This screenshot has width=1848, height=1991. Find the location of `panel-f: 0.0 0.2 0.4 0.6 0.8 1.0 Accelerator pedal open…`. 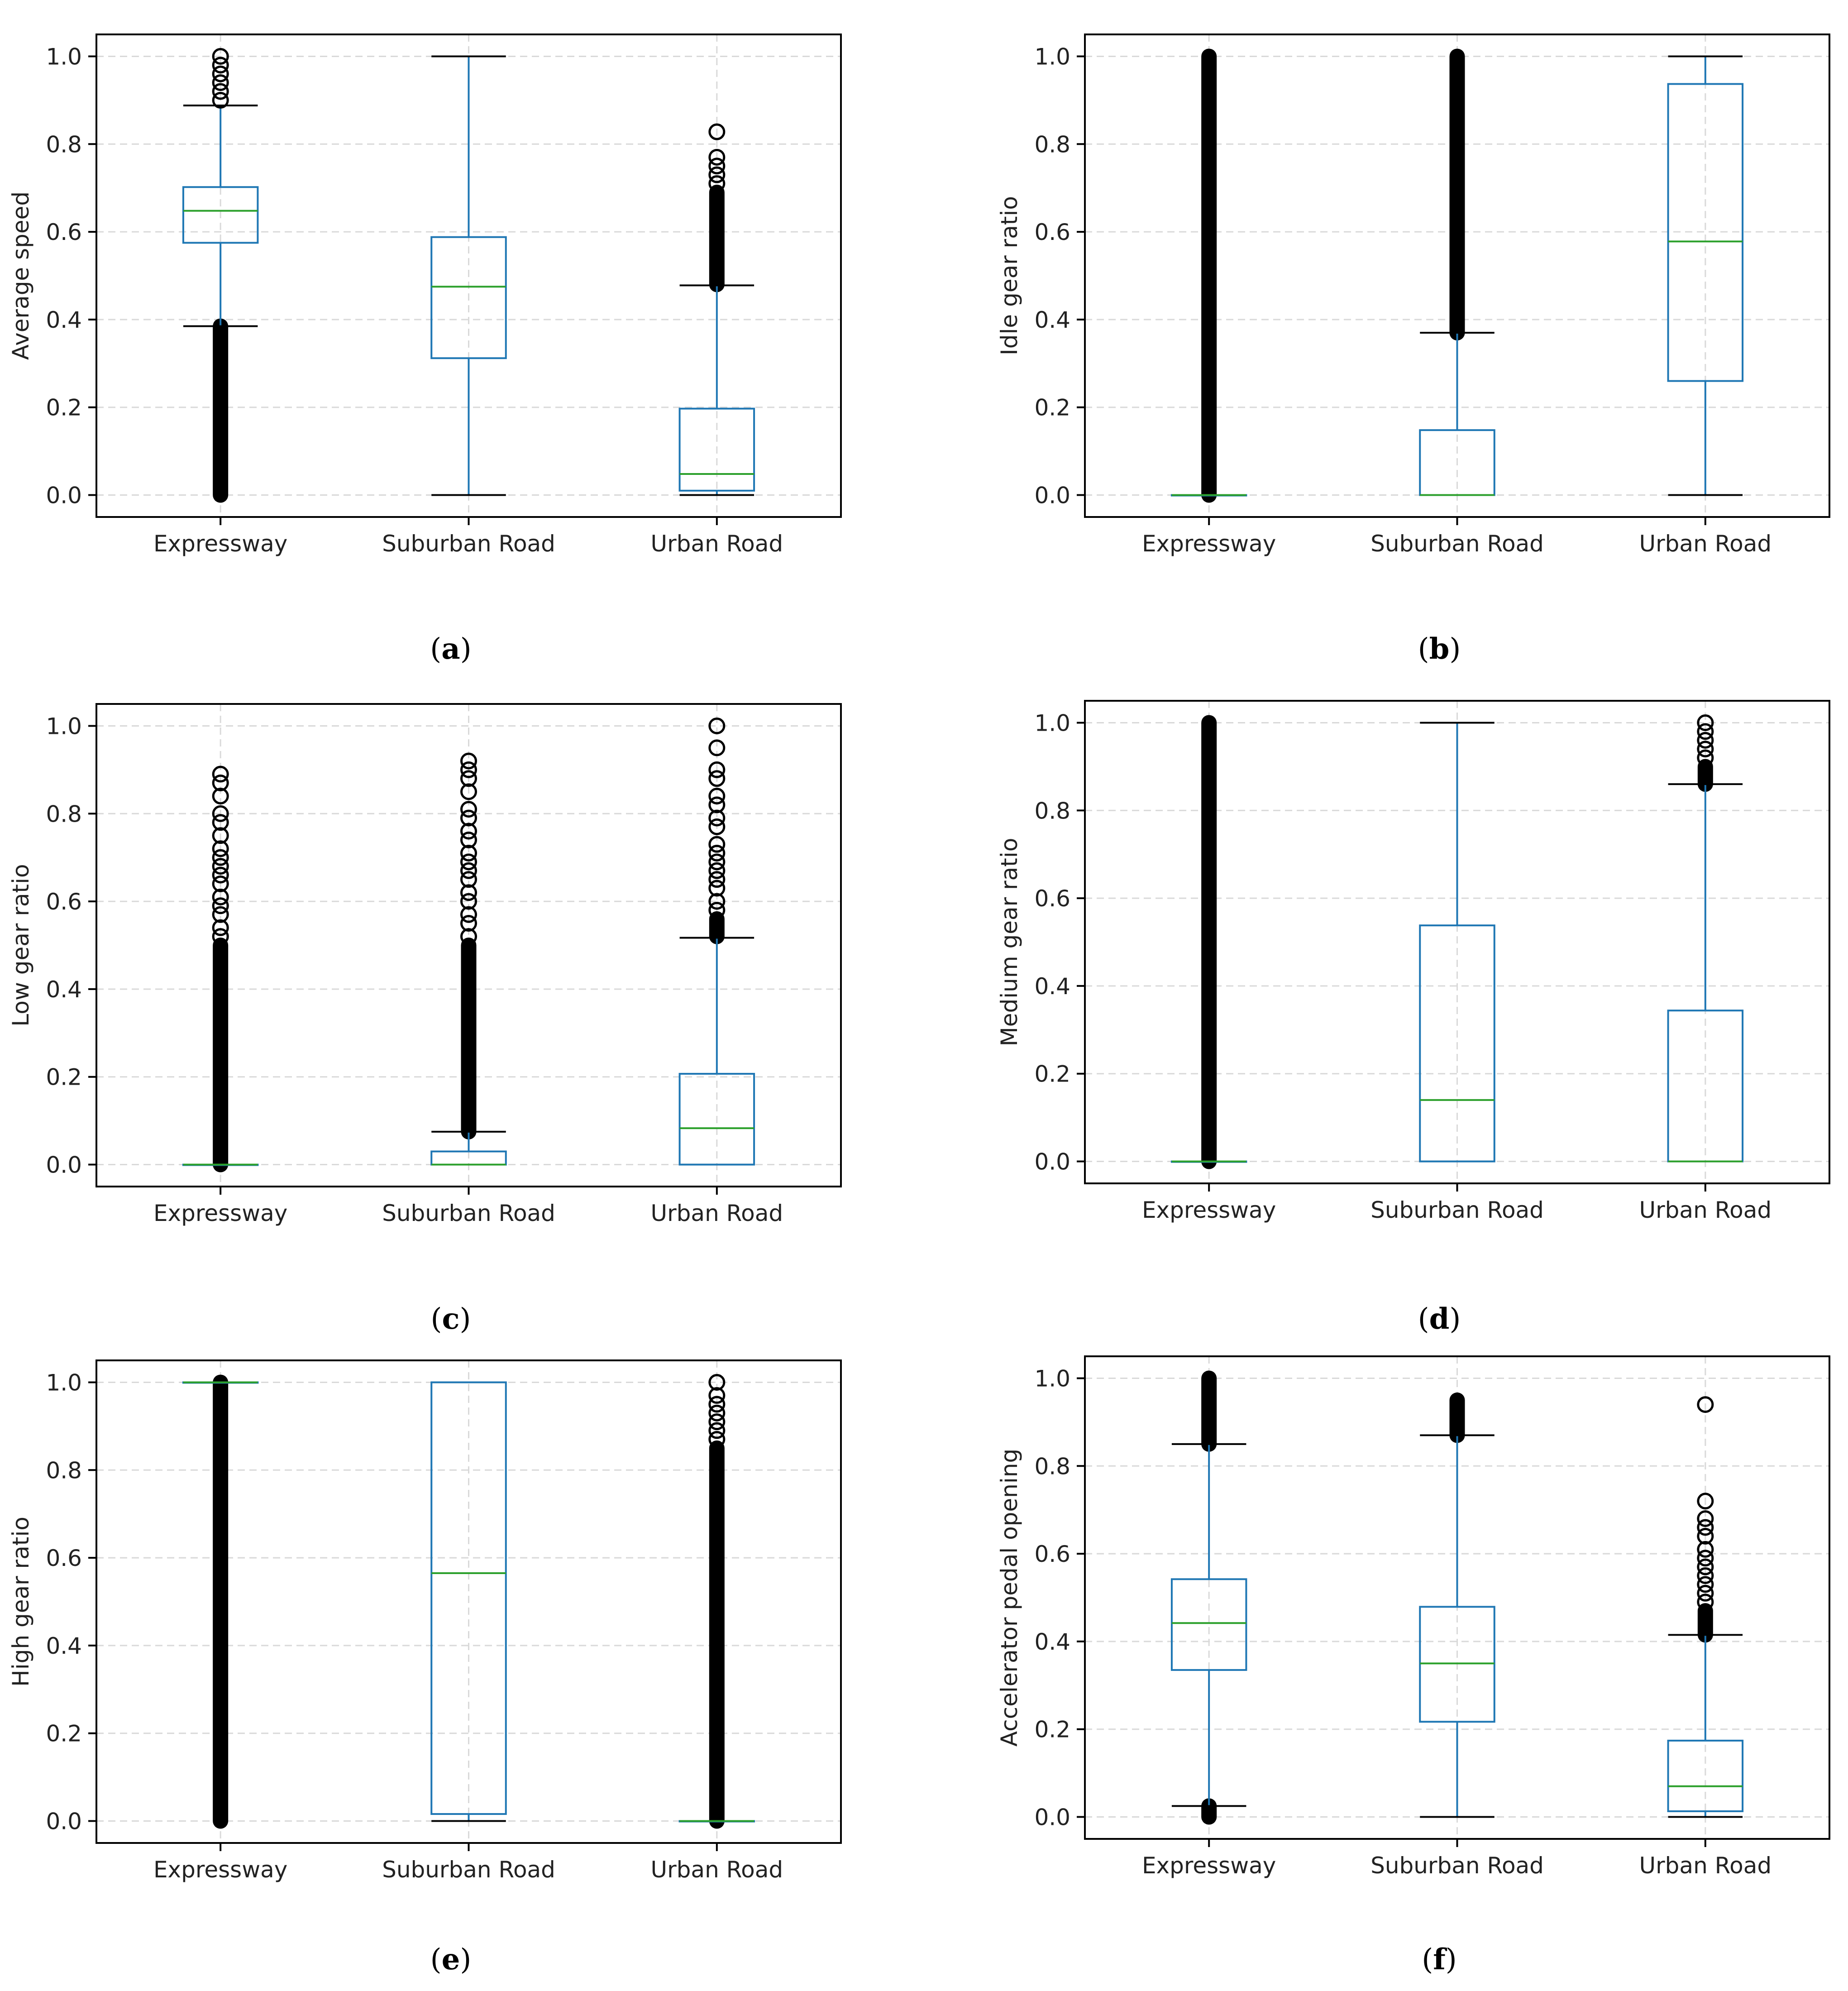

panel-f: 0.0 0.2 0.4 0.6 0.8 1.0 Accelerator pedal open… is located at coordinates (1413, 1666).